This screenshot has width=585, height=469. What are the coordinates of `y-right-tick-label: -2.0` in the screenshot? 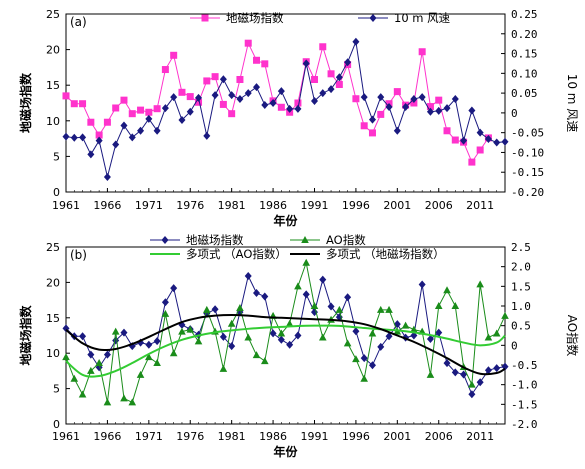 It's located at (524, 424).